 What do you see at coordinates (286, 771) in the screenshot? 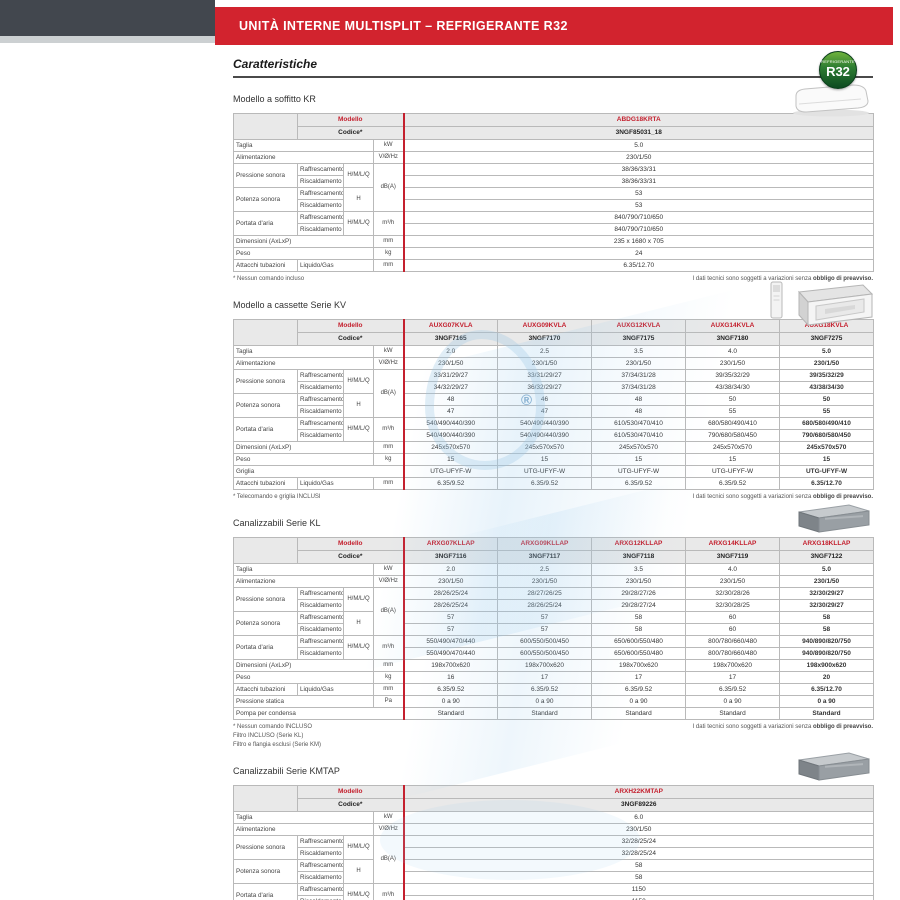
I see `section-title: Canalizzabili Serie KMTAP` at bounding box center [286, 771].